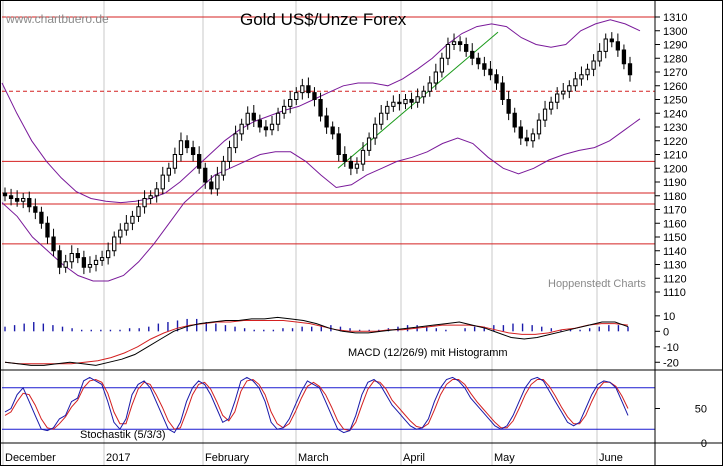 The width and height of the screenshot is (723, 466). I want to click on y-tick-label: 1300, so click(675, 32).